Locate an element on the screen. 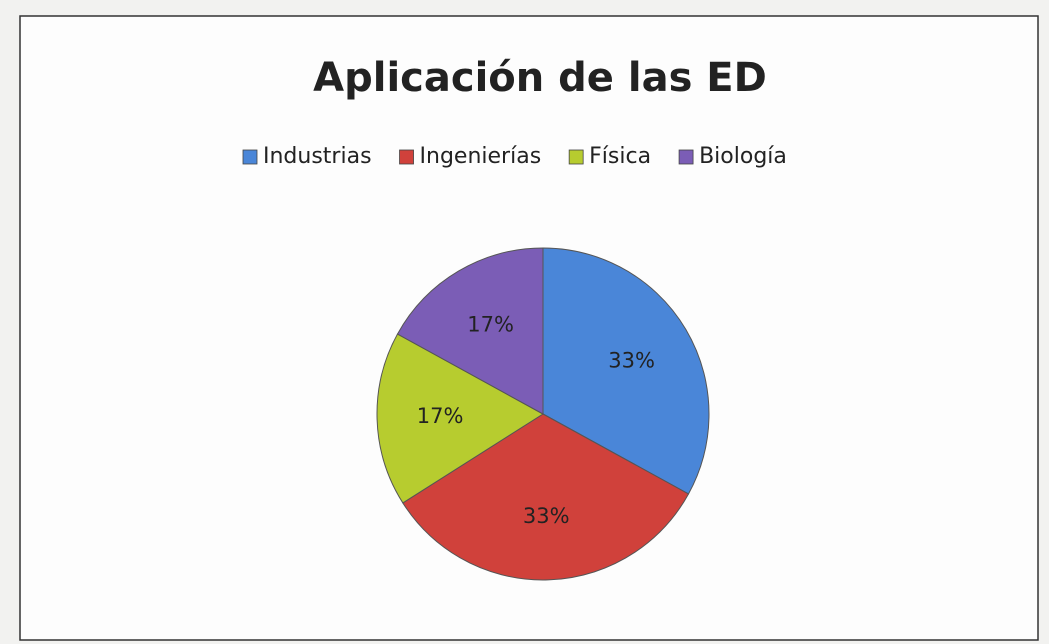 Image resolution: width=1049 pixels, height=644 pixels. legend-label: Física is located at coordinates (620, 156).